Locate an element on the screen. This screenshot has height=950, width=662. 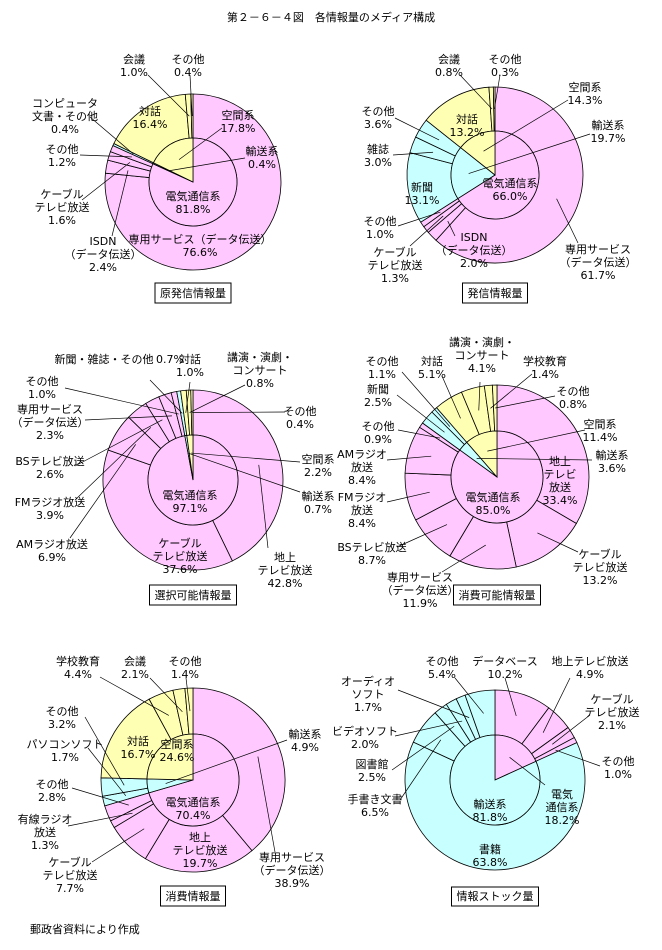
slice-value: 70.4% is located at coordinates (193, 815).